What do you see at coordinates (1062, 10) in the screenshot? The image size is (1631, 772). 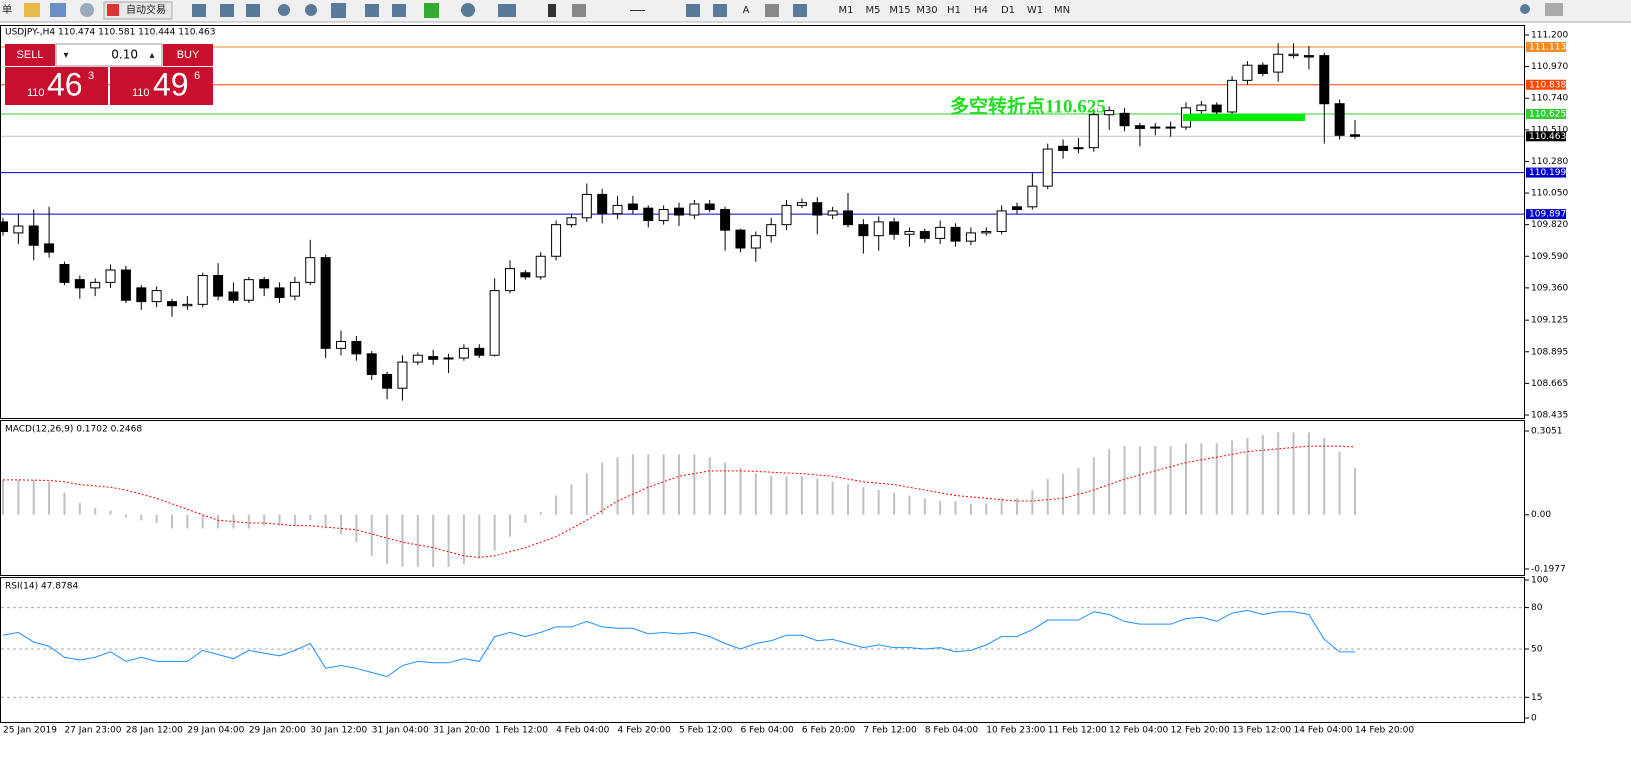 I see `timeframe-button: MN` at bounding box center [1062, 10].